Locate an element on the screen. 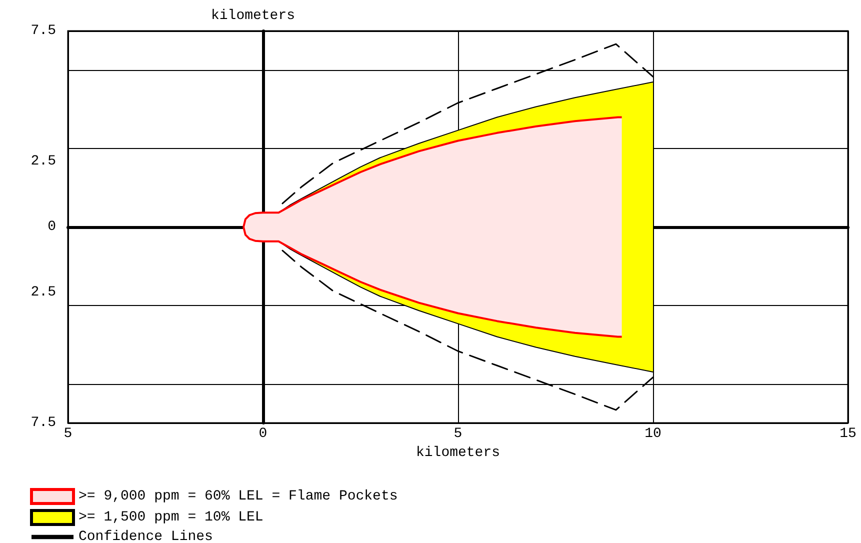 This screenshot has width=861, height=543. x-tick-label: 15 is located at coordinates (848, 434).